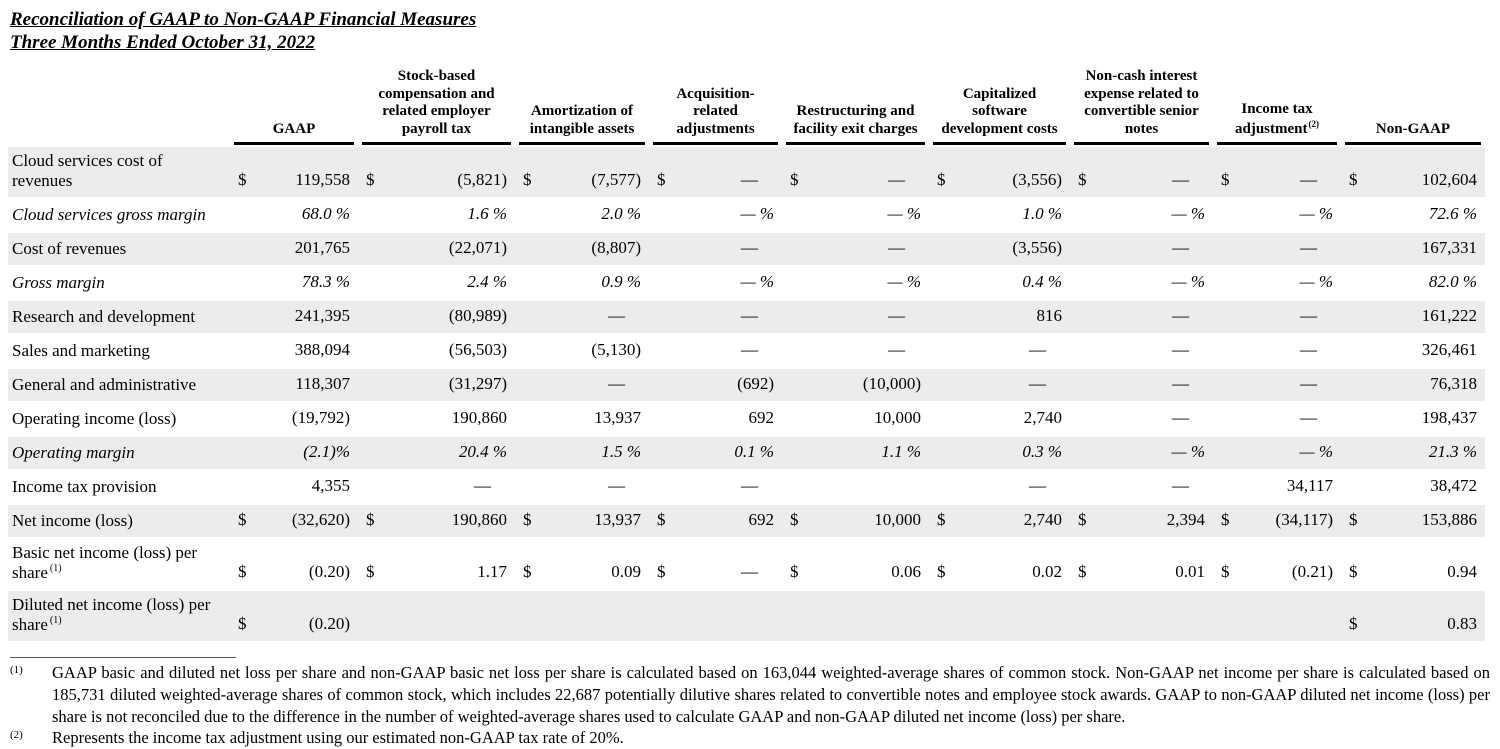 The height and width of the screenshot is (749, 1500). I want to click on cell-value: 72.6 %, so click(1452, 213).